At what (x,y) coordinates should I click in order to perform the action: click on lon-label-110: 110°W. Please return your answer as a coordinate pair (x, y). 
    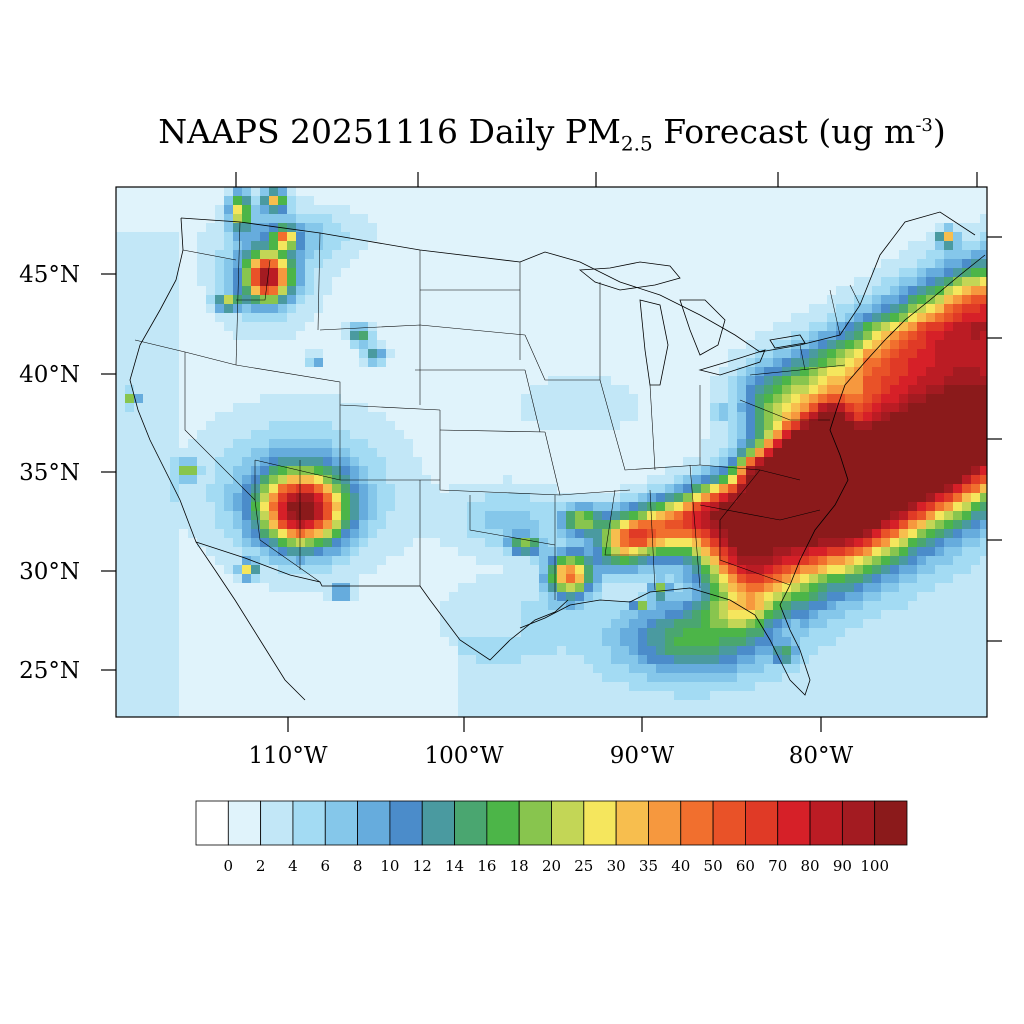
    Looking at the image, I should click on (287, 756).